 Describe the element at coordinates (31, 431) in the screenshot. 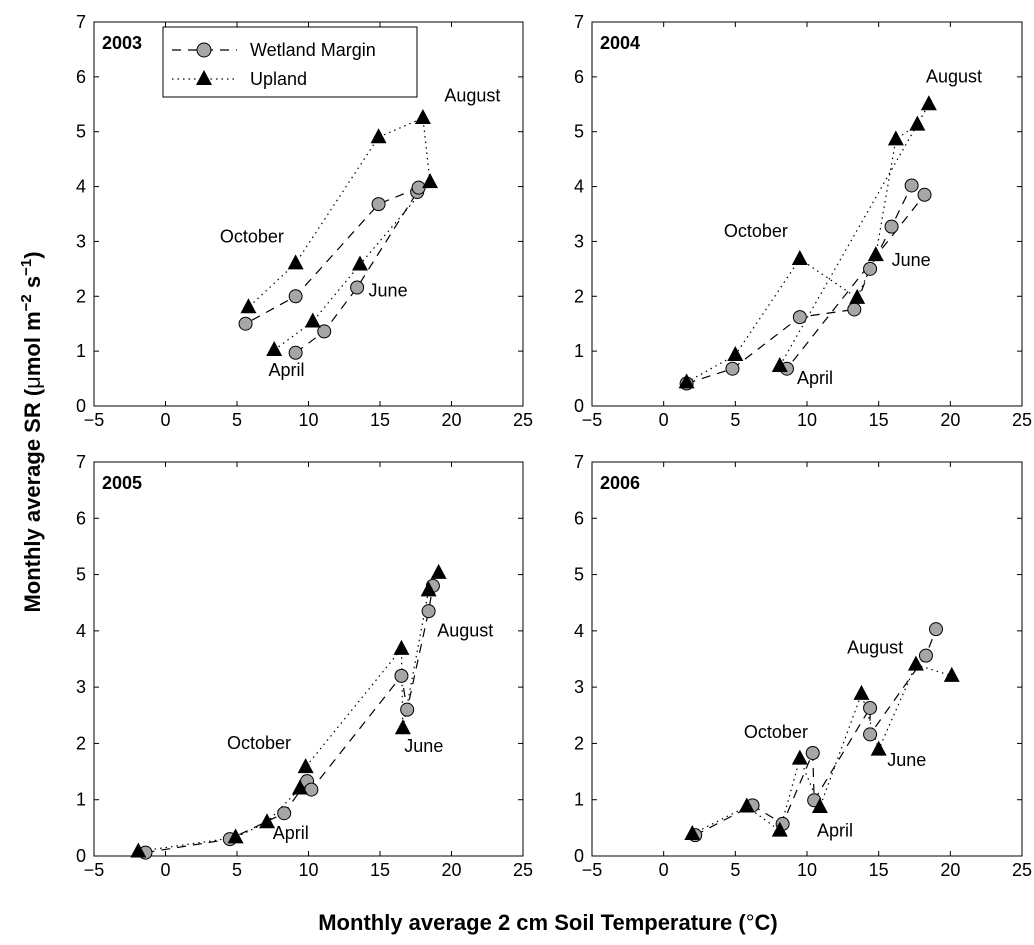

I see `y-axis-title: Monthly average SR (μmol m−2 s−1)` at that location.